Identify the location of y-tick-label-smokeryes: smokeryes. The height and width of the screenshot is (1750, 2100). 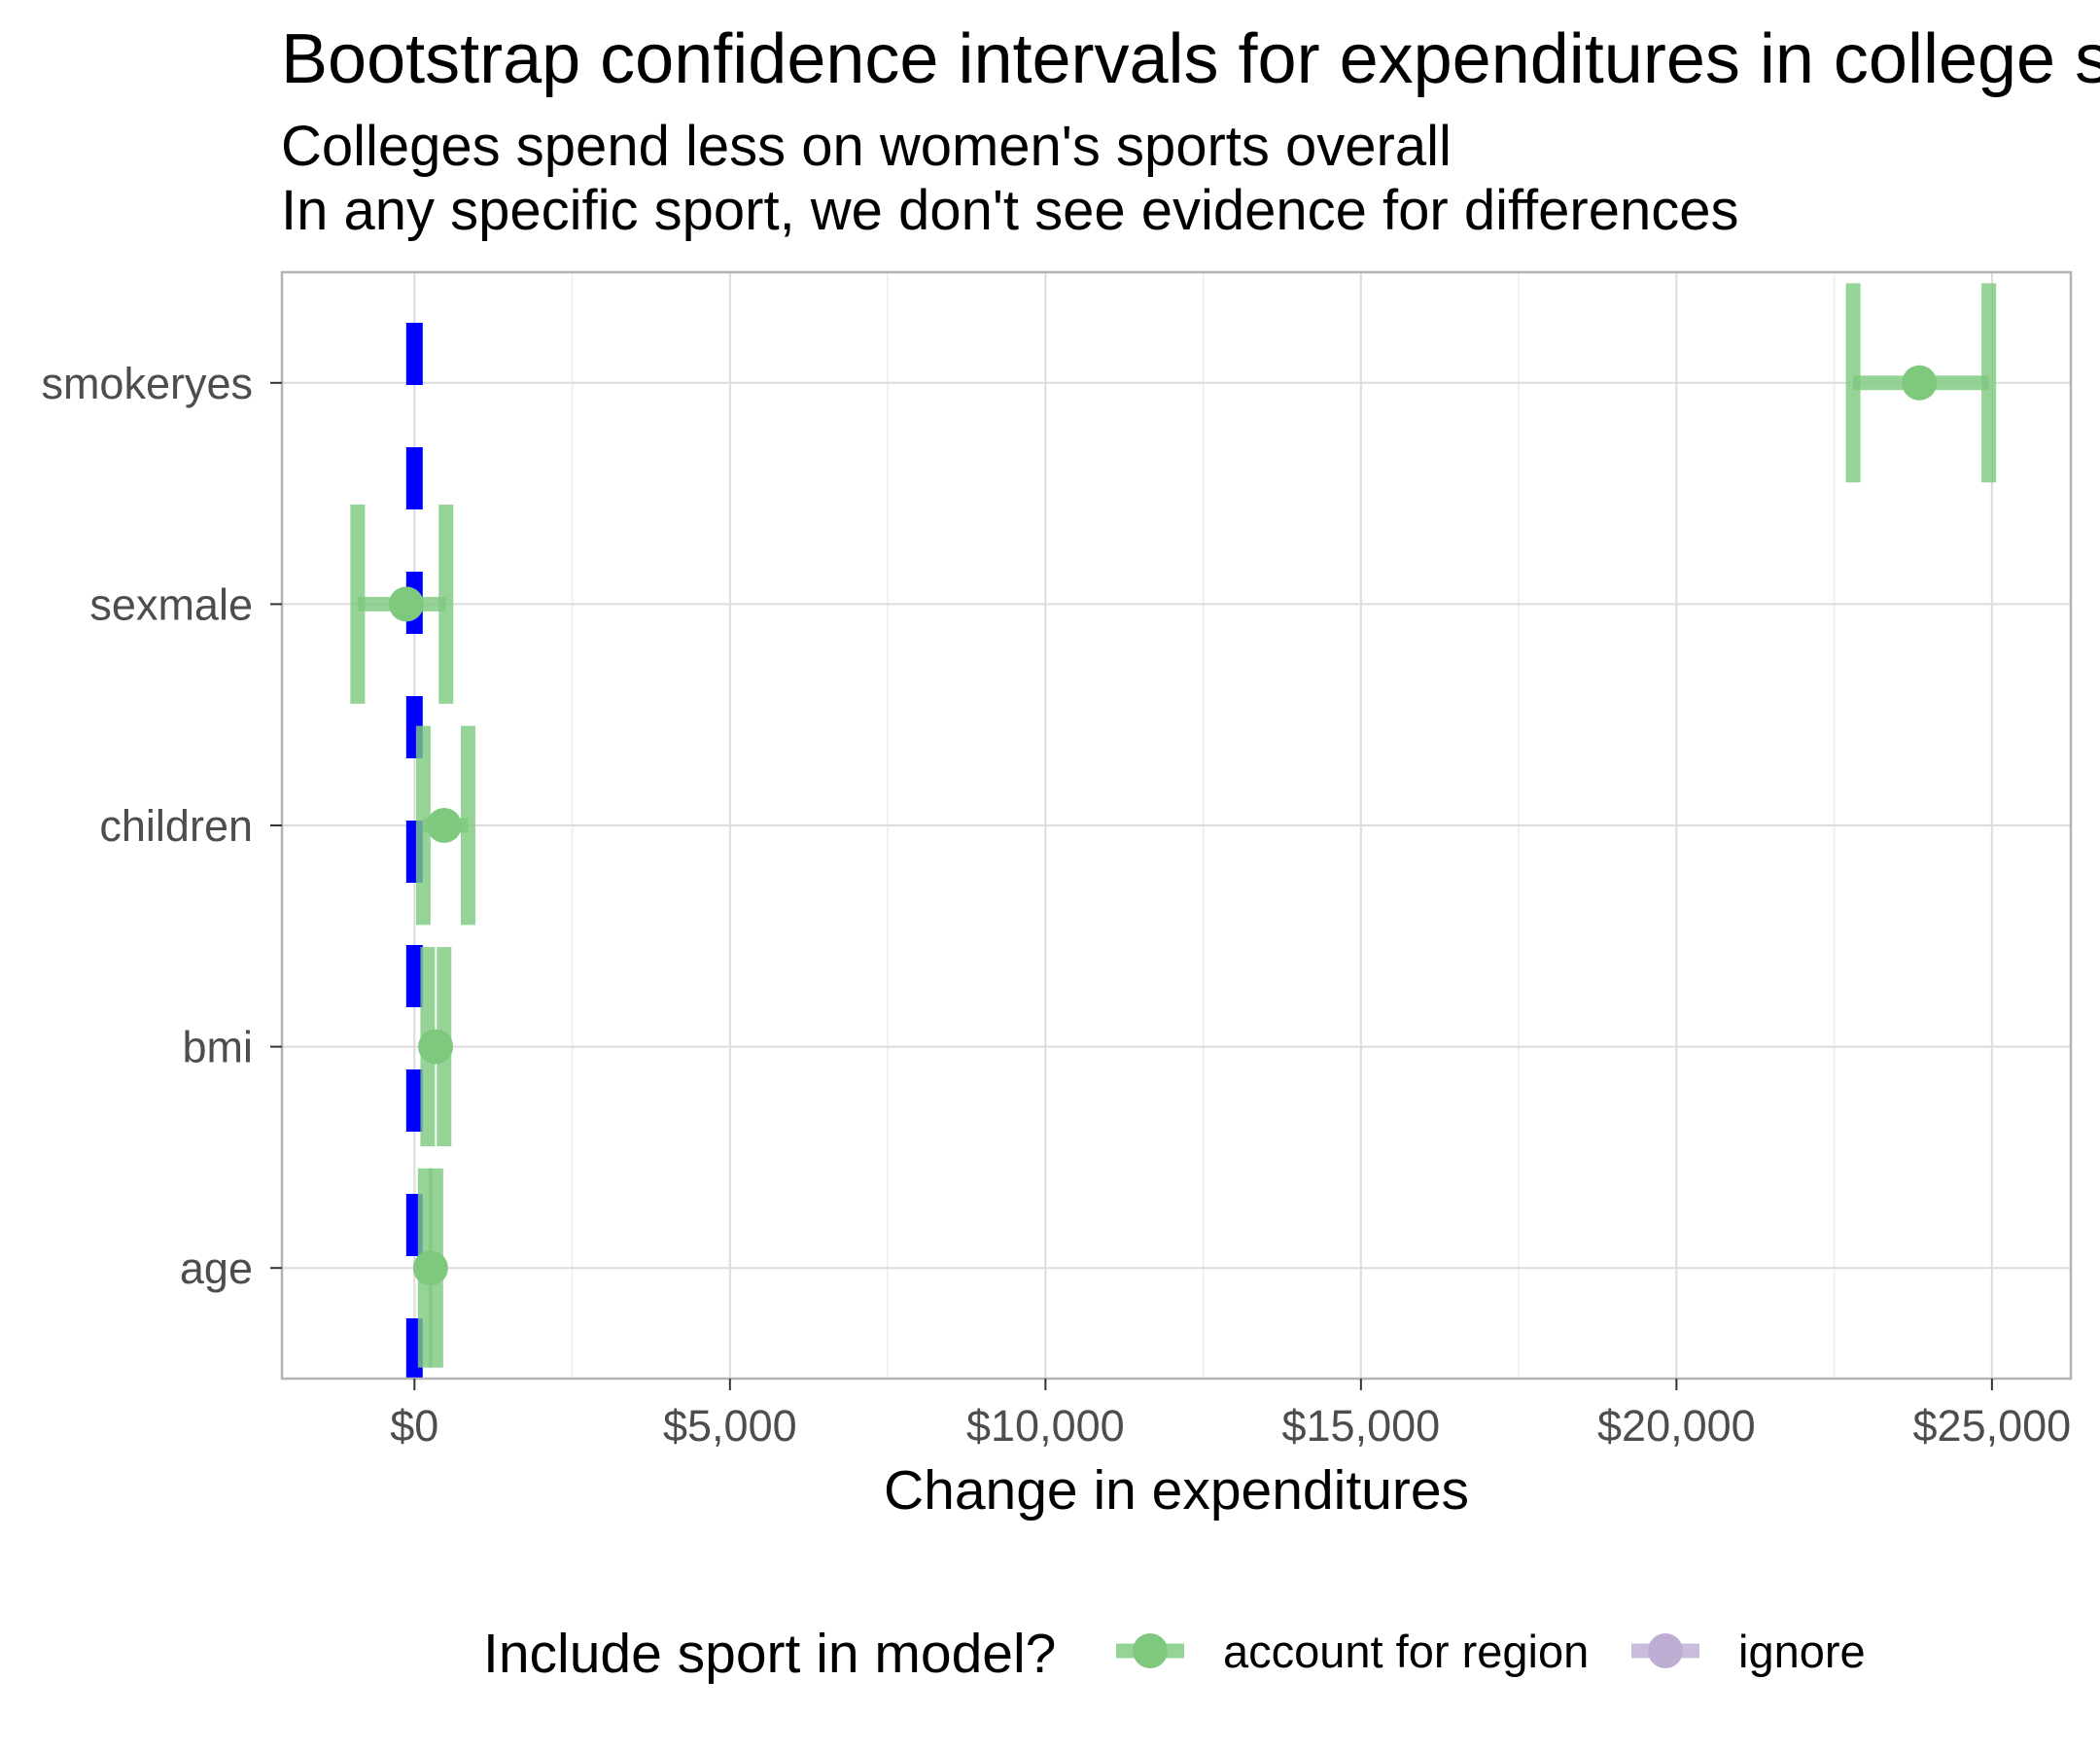
(147, 383).